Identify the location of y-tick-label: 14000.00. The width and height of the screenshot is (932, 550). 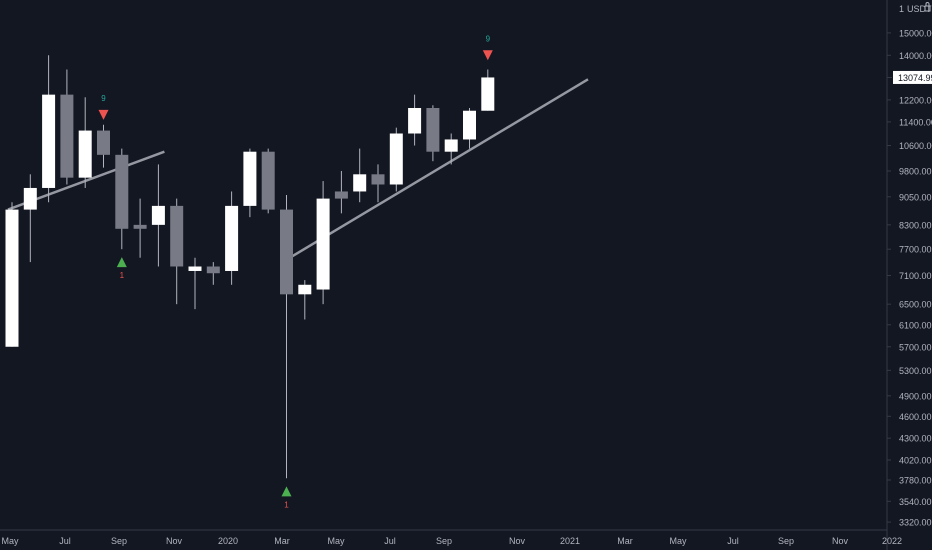
(915, 56).